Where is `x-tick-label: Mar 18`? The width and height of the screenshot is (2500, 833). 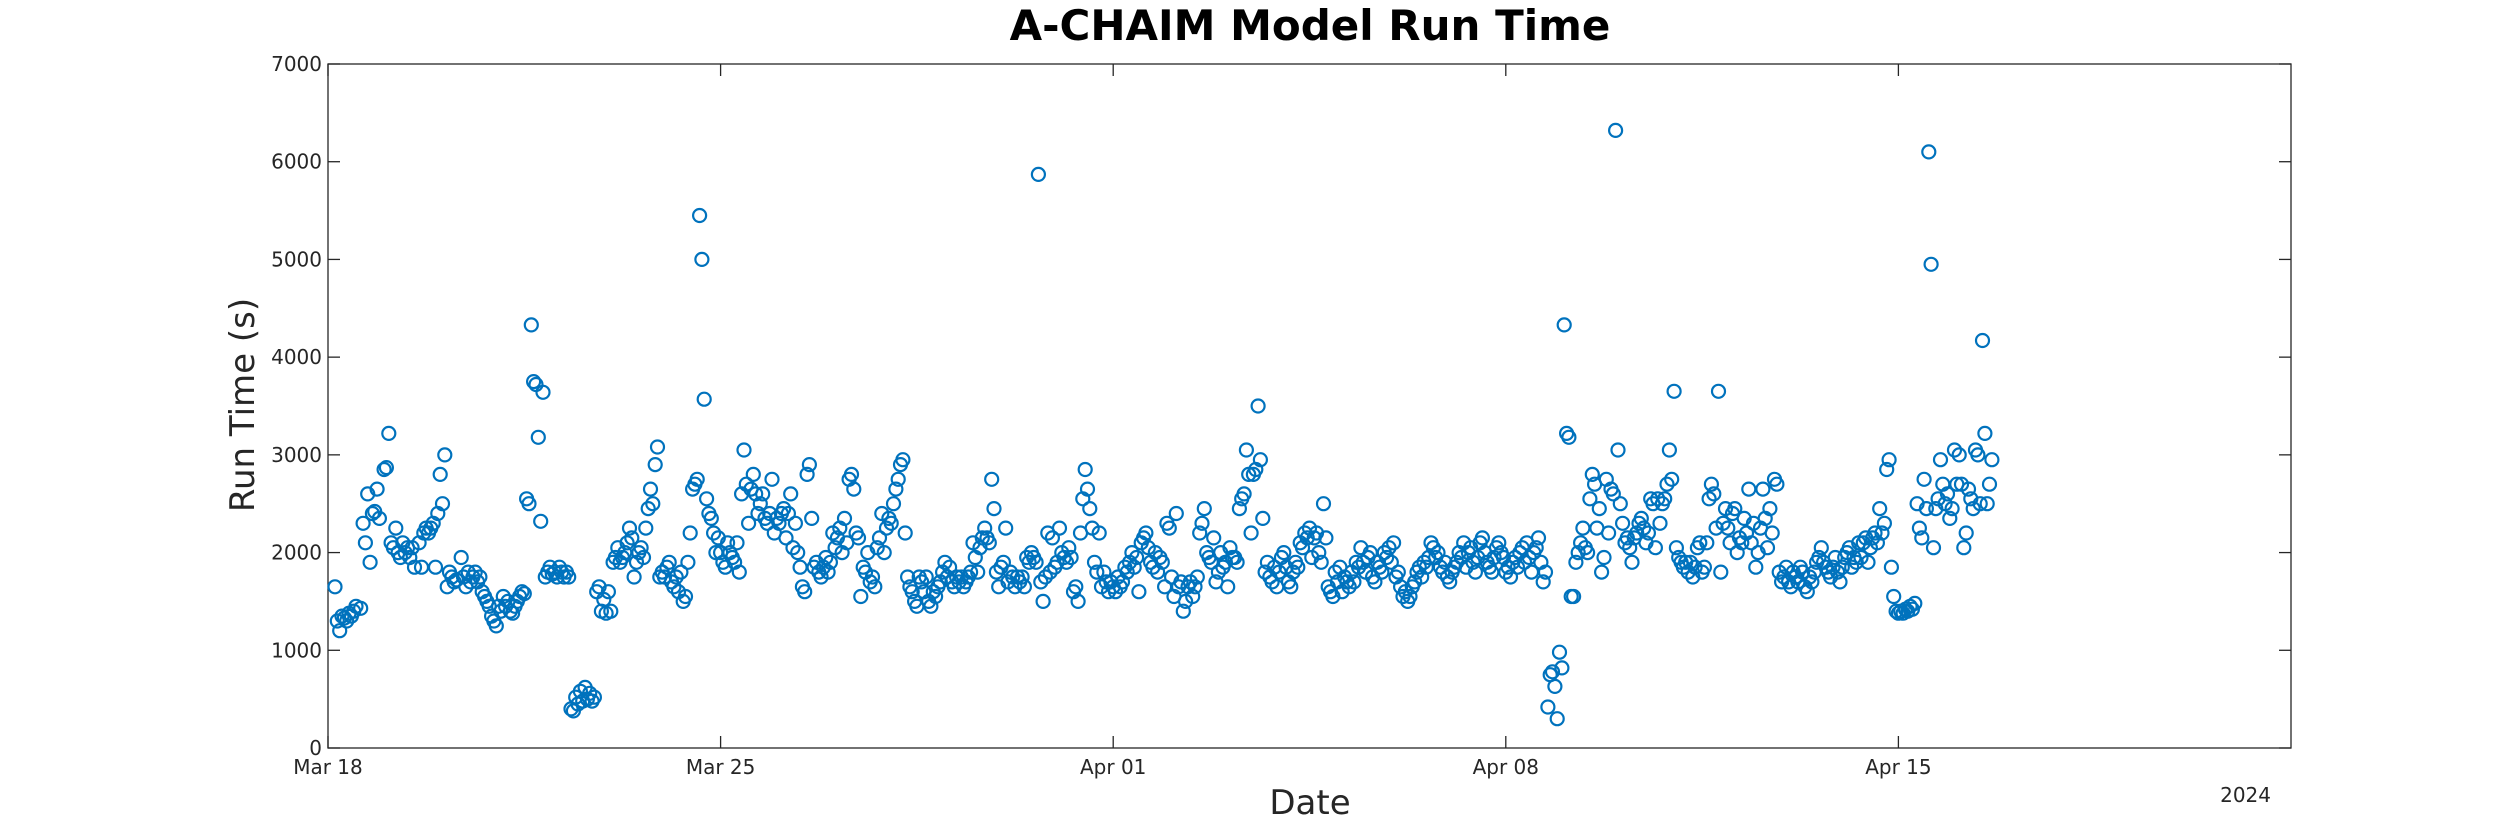 x-tick-label: Mar 18 is located at coordinates (328, 767).